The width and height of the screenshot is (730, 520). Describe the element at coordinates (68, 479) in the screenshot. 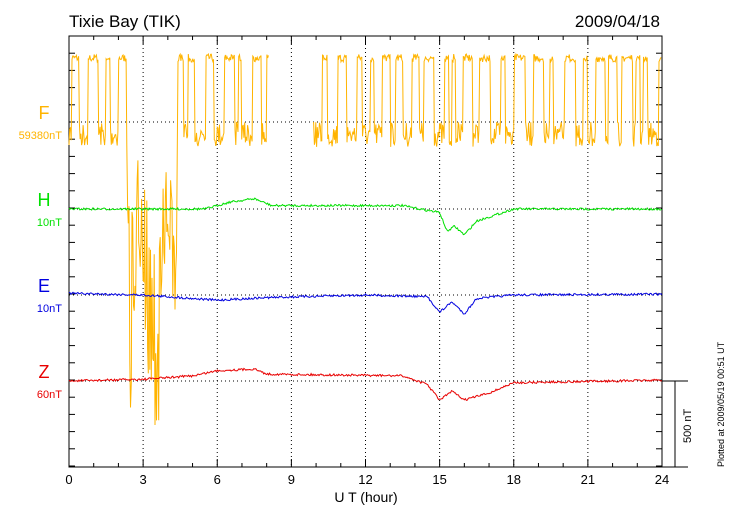

I see `x-tick-label: 0` at that location.